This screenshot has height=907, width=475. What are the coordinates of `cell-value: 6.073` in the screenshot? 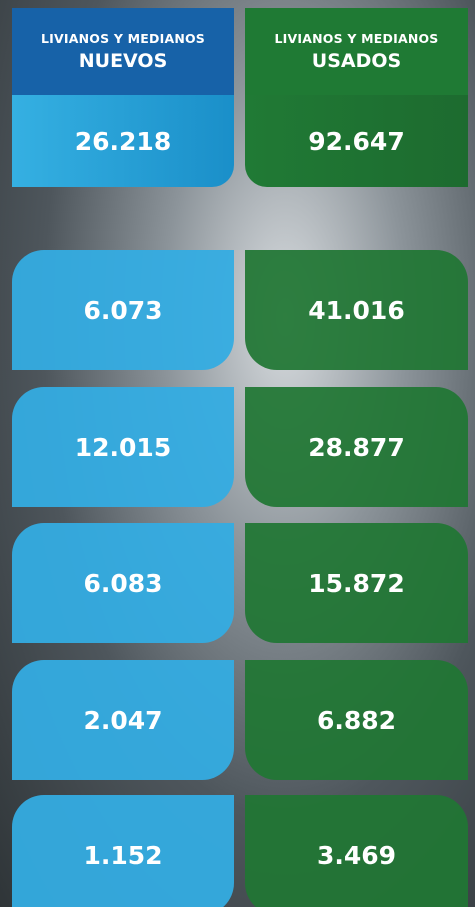 It's located at (123, 310).